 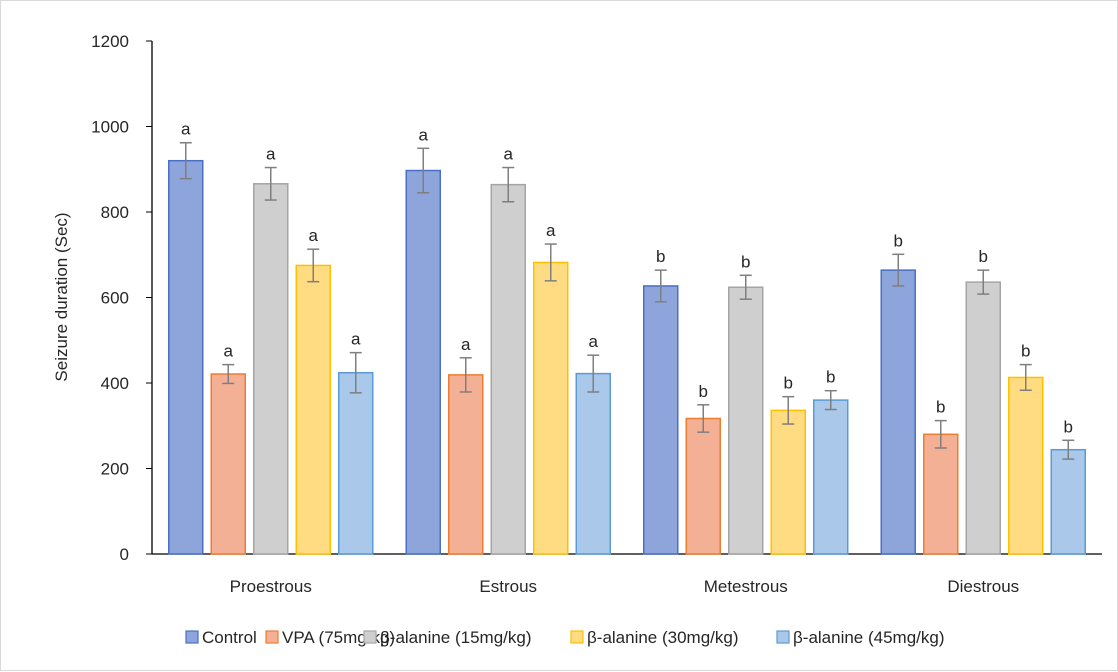 I want to click on category-label: Proestrous, so click(x=271, y=586).